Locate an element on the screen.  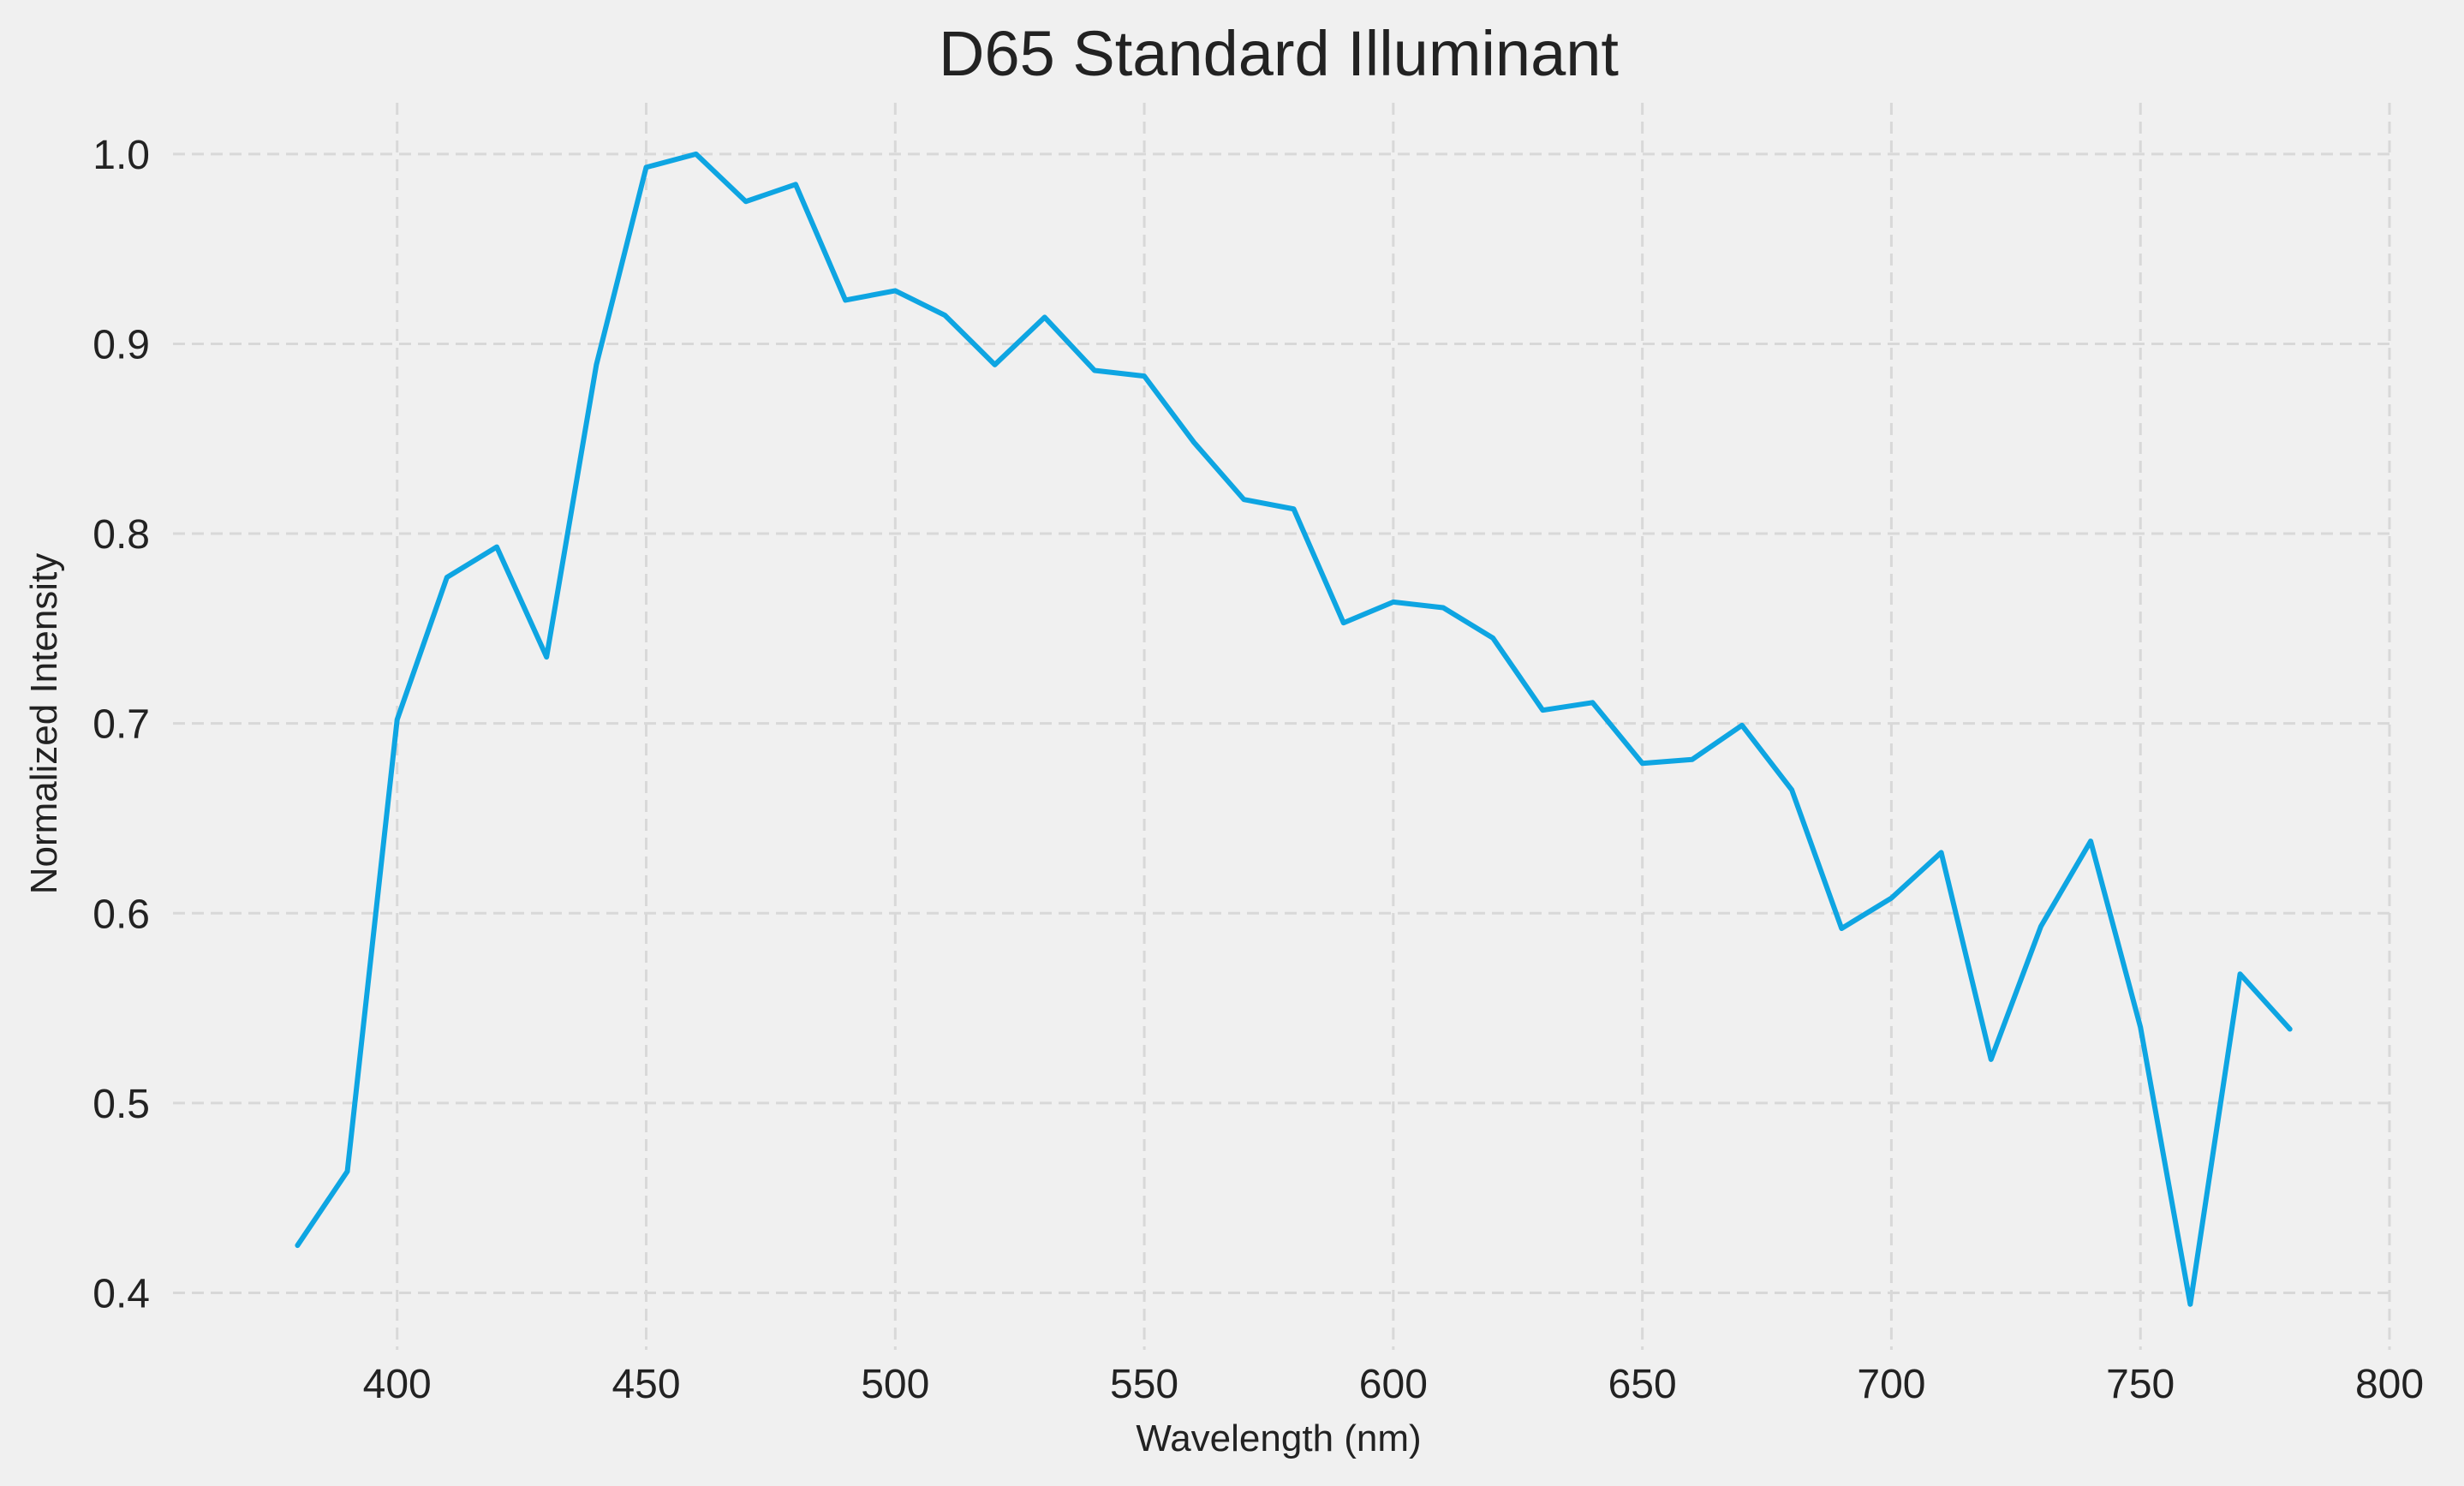
y-tick-label: 0.5 is located at coordinates (121, 1105).